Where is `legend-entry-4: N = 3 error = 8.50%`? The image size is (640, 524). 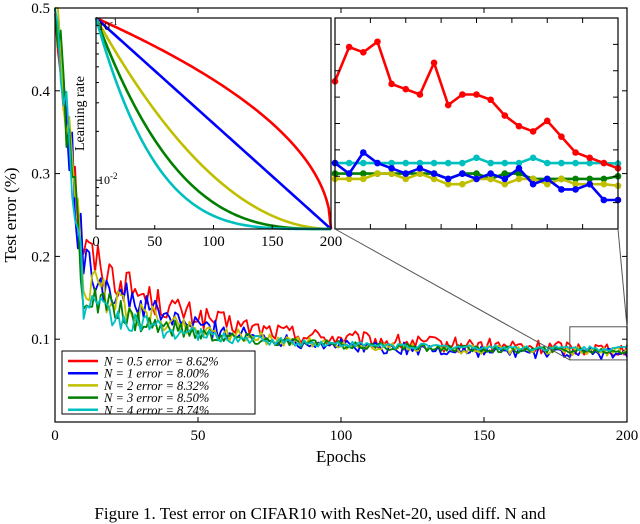 legend-entry-4: N = 3 error = 8.50% is located at coordinates (156, 398).